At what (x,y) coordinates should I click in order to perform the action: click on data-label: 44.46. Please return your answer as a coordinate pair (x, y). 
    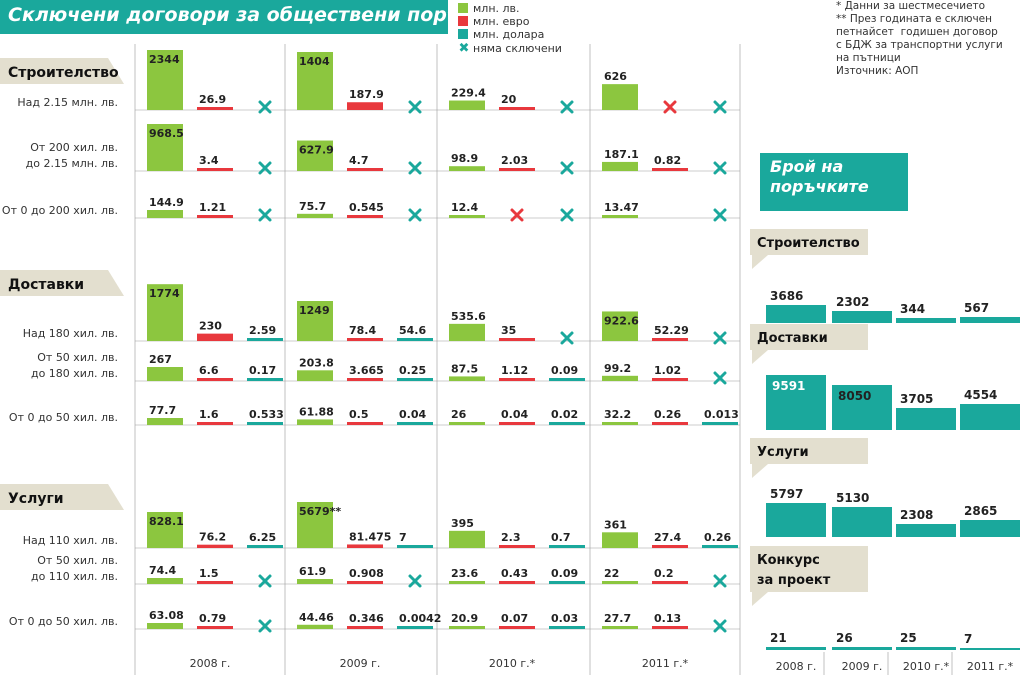
    Looking at the image, I should click on (316, 617).